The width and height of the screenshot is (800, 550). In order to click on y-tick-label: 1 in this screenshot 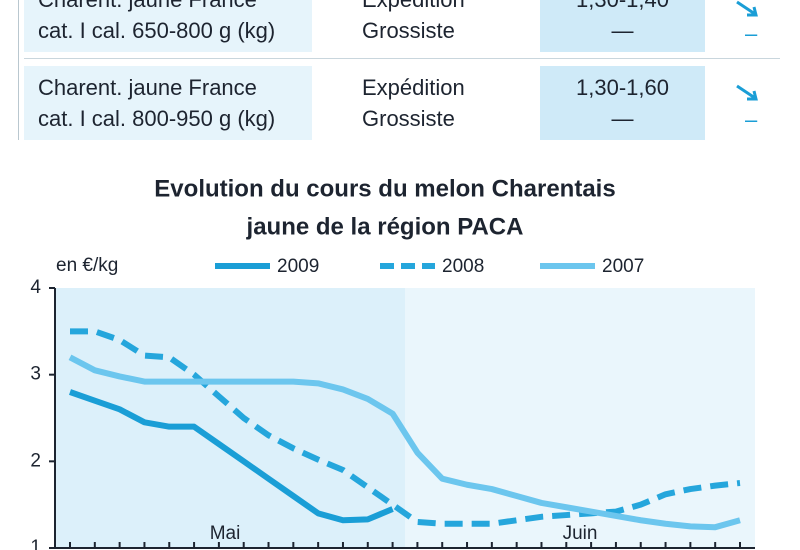, I will do `click(35, 543)`.